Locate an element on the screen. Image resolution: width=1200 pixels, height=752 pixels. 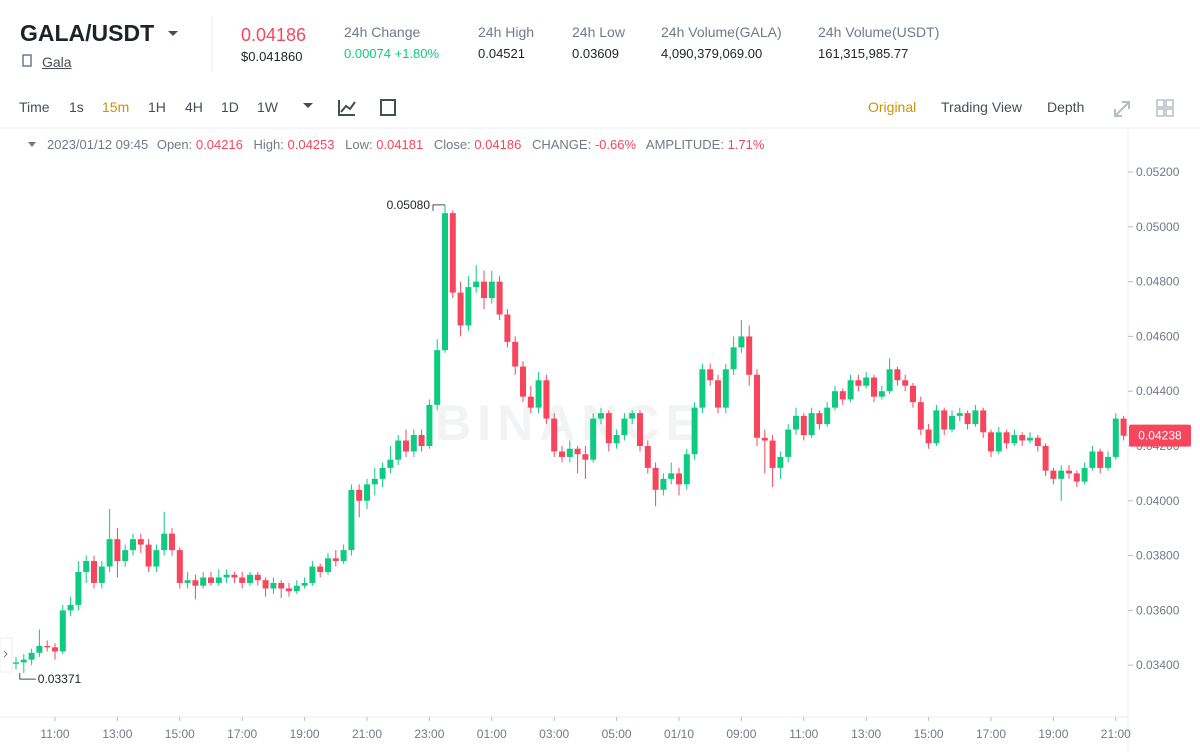
interval: 15m is located at coordinates (116, 107).